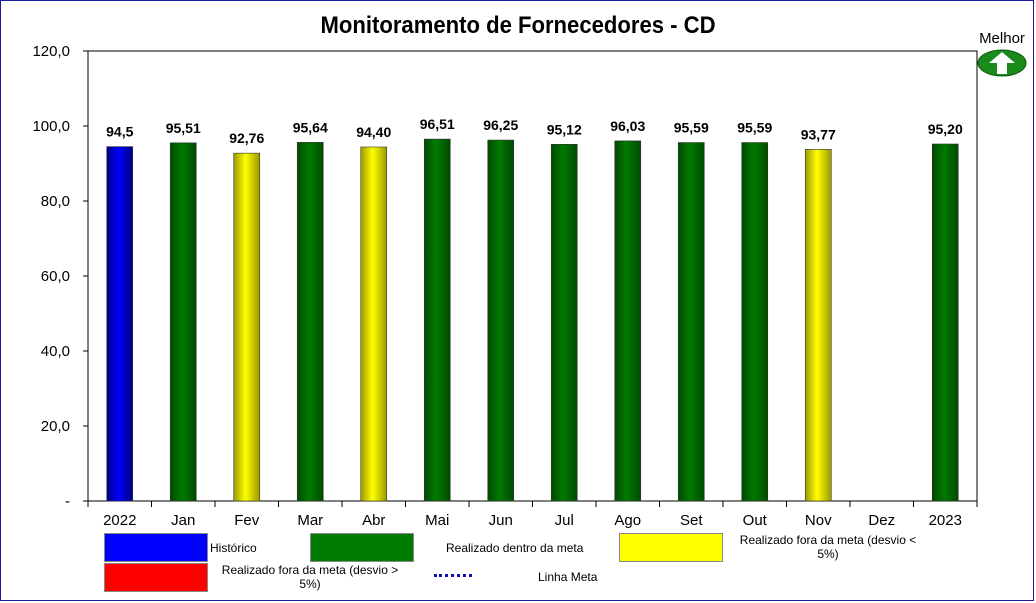 The image size is (1036, 603). What do you see at coordinates (564, 129) in the screenshot?
I see `value-label: 95,12` at bounding box center [564, 129].